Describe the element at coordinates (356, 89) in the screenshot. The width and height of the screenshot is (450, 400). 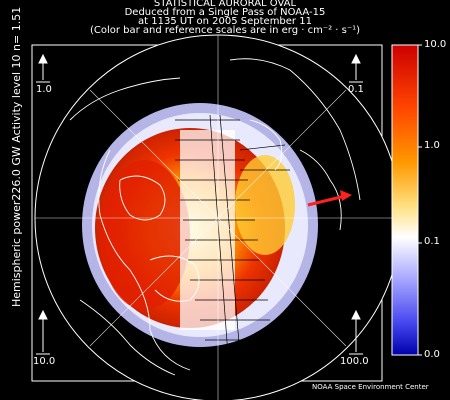
I see `ref-scale-top-right: 0.1` at that location.